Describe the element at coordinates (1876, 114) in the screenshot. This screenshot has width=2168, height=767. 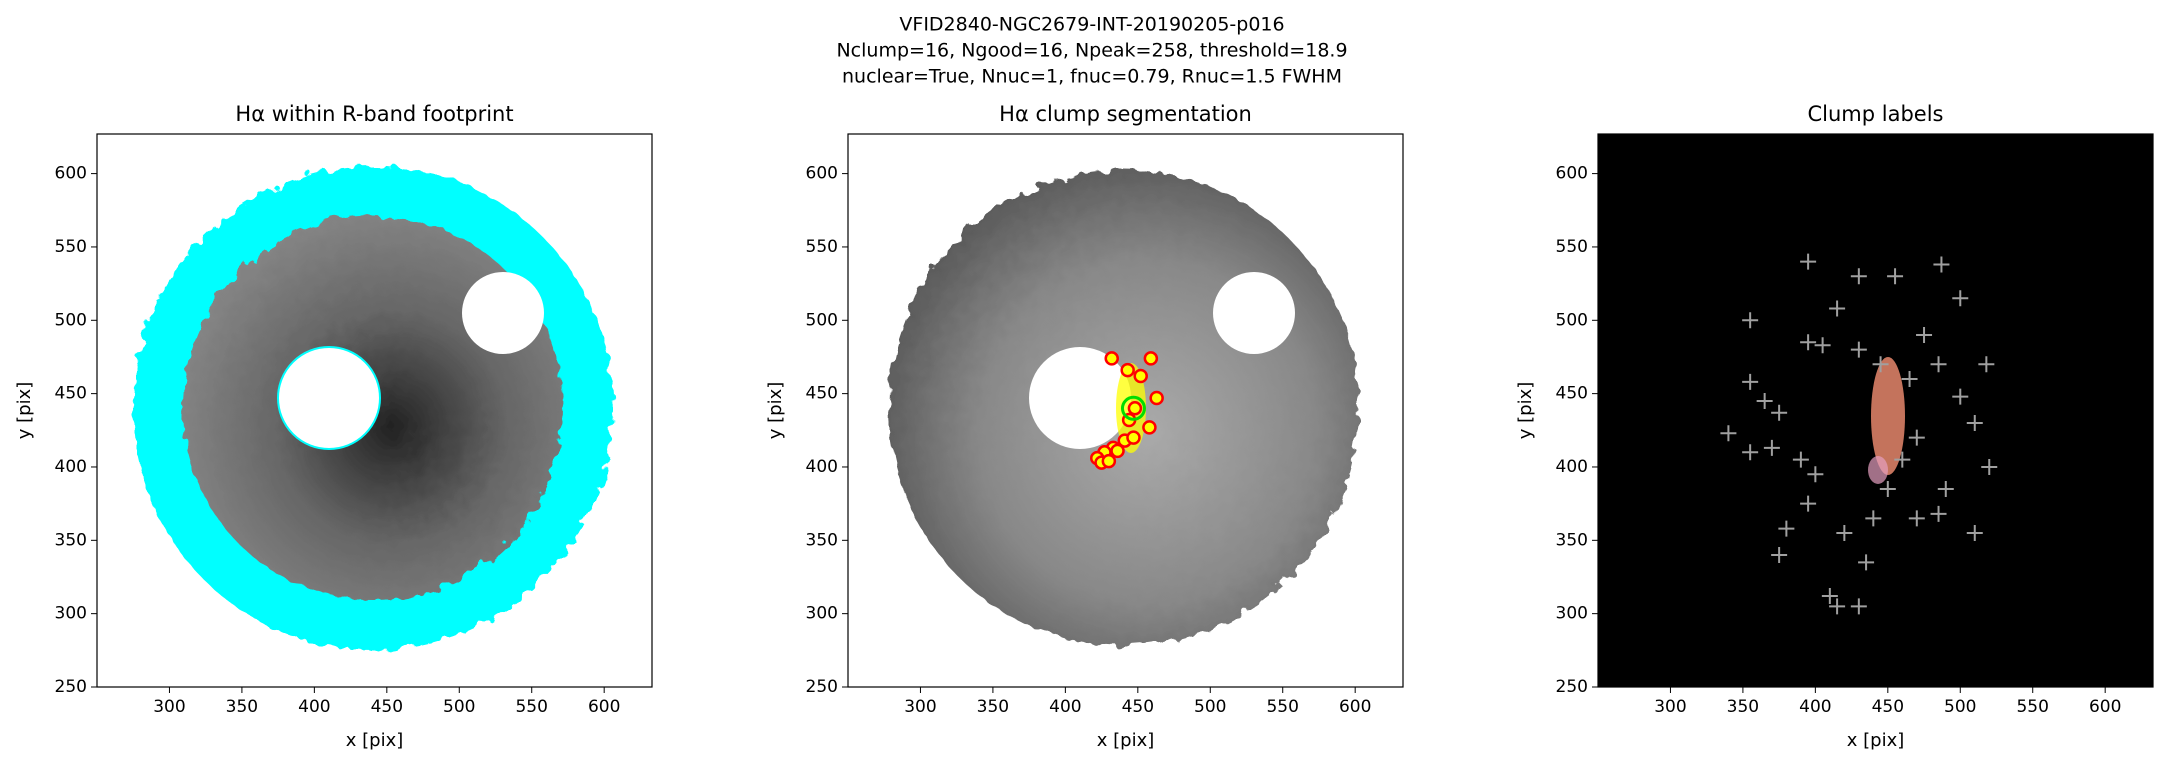
I see `axes-title: Clump labels` at that location.